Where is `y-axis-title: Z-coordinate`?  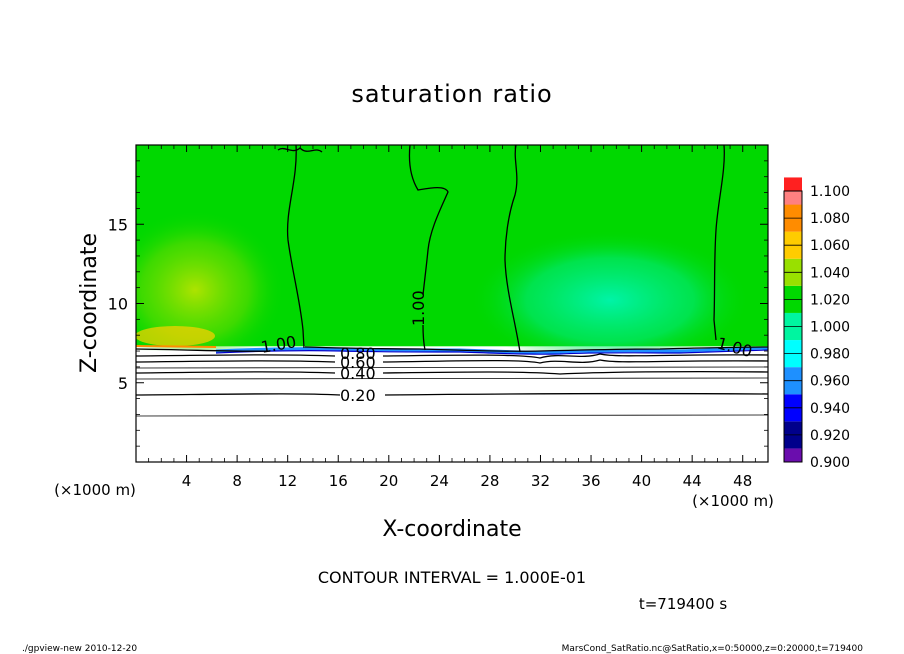
y-axis-title: Z-coordinate is located at coordinates (89, 303).